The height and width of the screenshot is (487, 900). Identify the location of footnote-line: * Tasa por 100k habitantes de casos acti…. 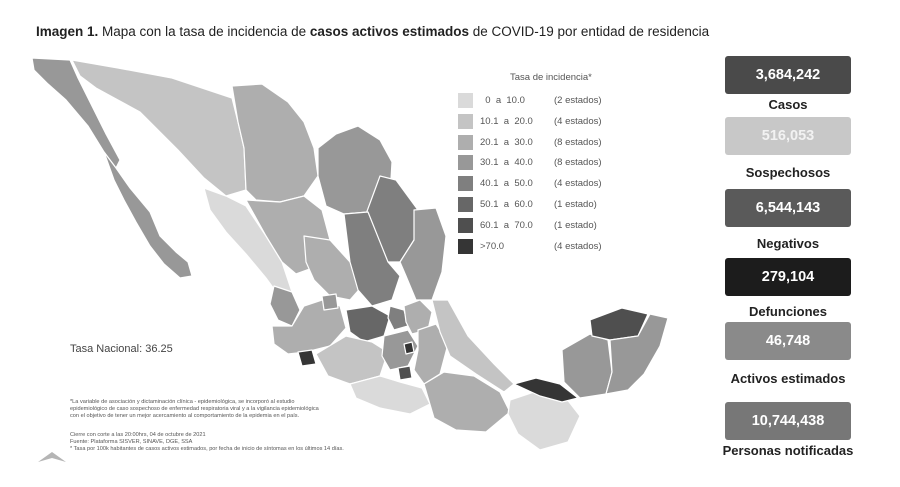
(207, 449).